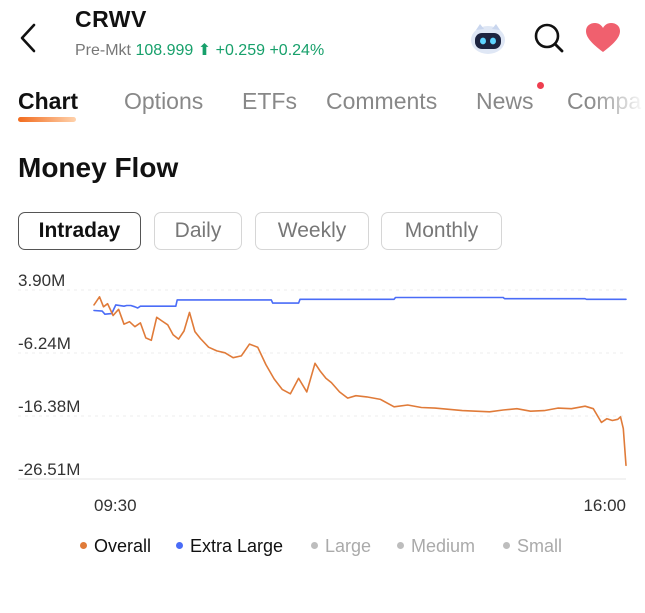  What do you see at coordinates (314, 545) in the screenshot?
I see `legend-dot-large` at bounding box center [314, 545].